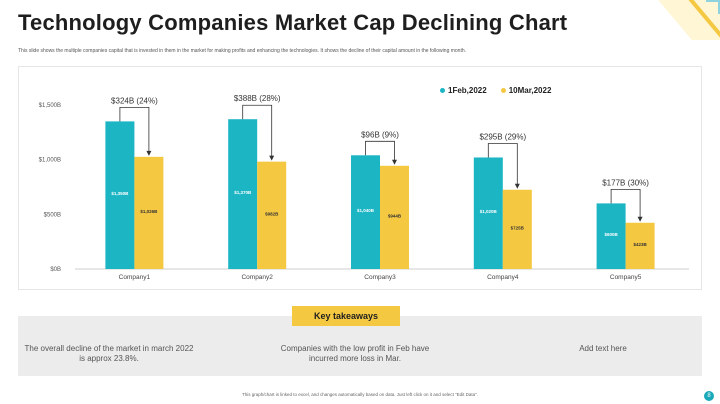 Image resolution: width=720 pixels, height=404 pixels. What do you see at coordinates (380, 134) in the screenshot?
I see `annotation-label: $96B (9%)` at bounding box center [380, 134].